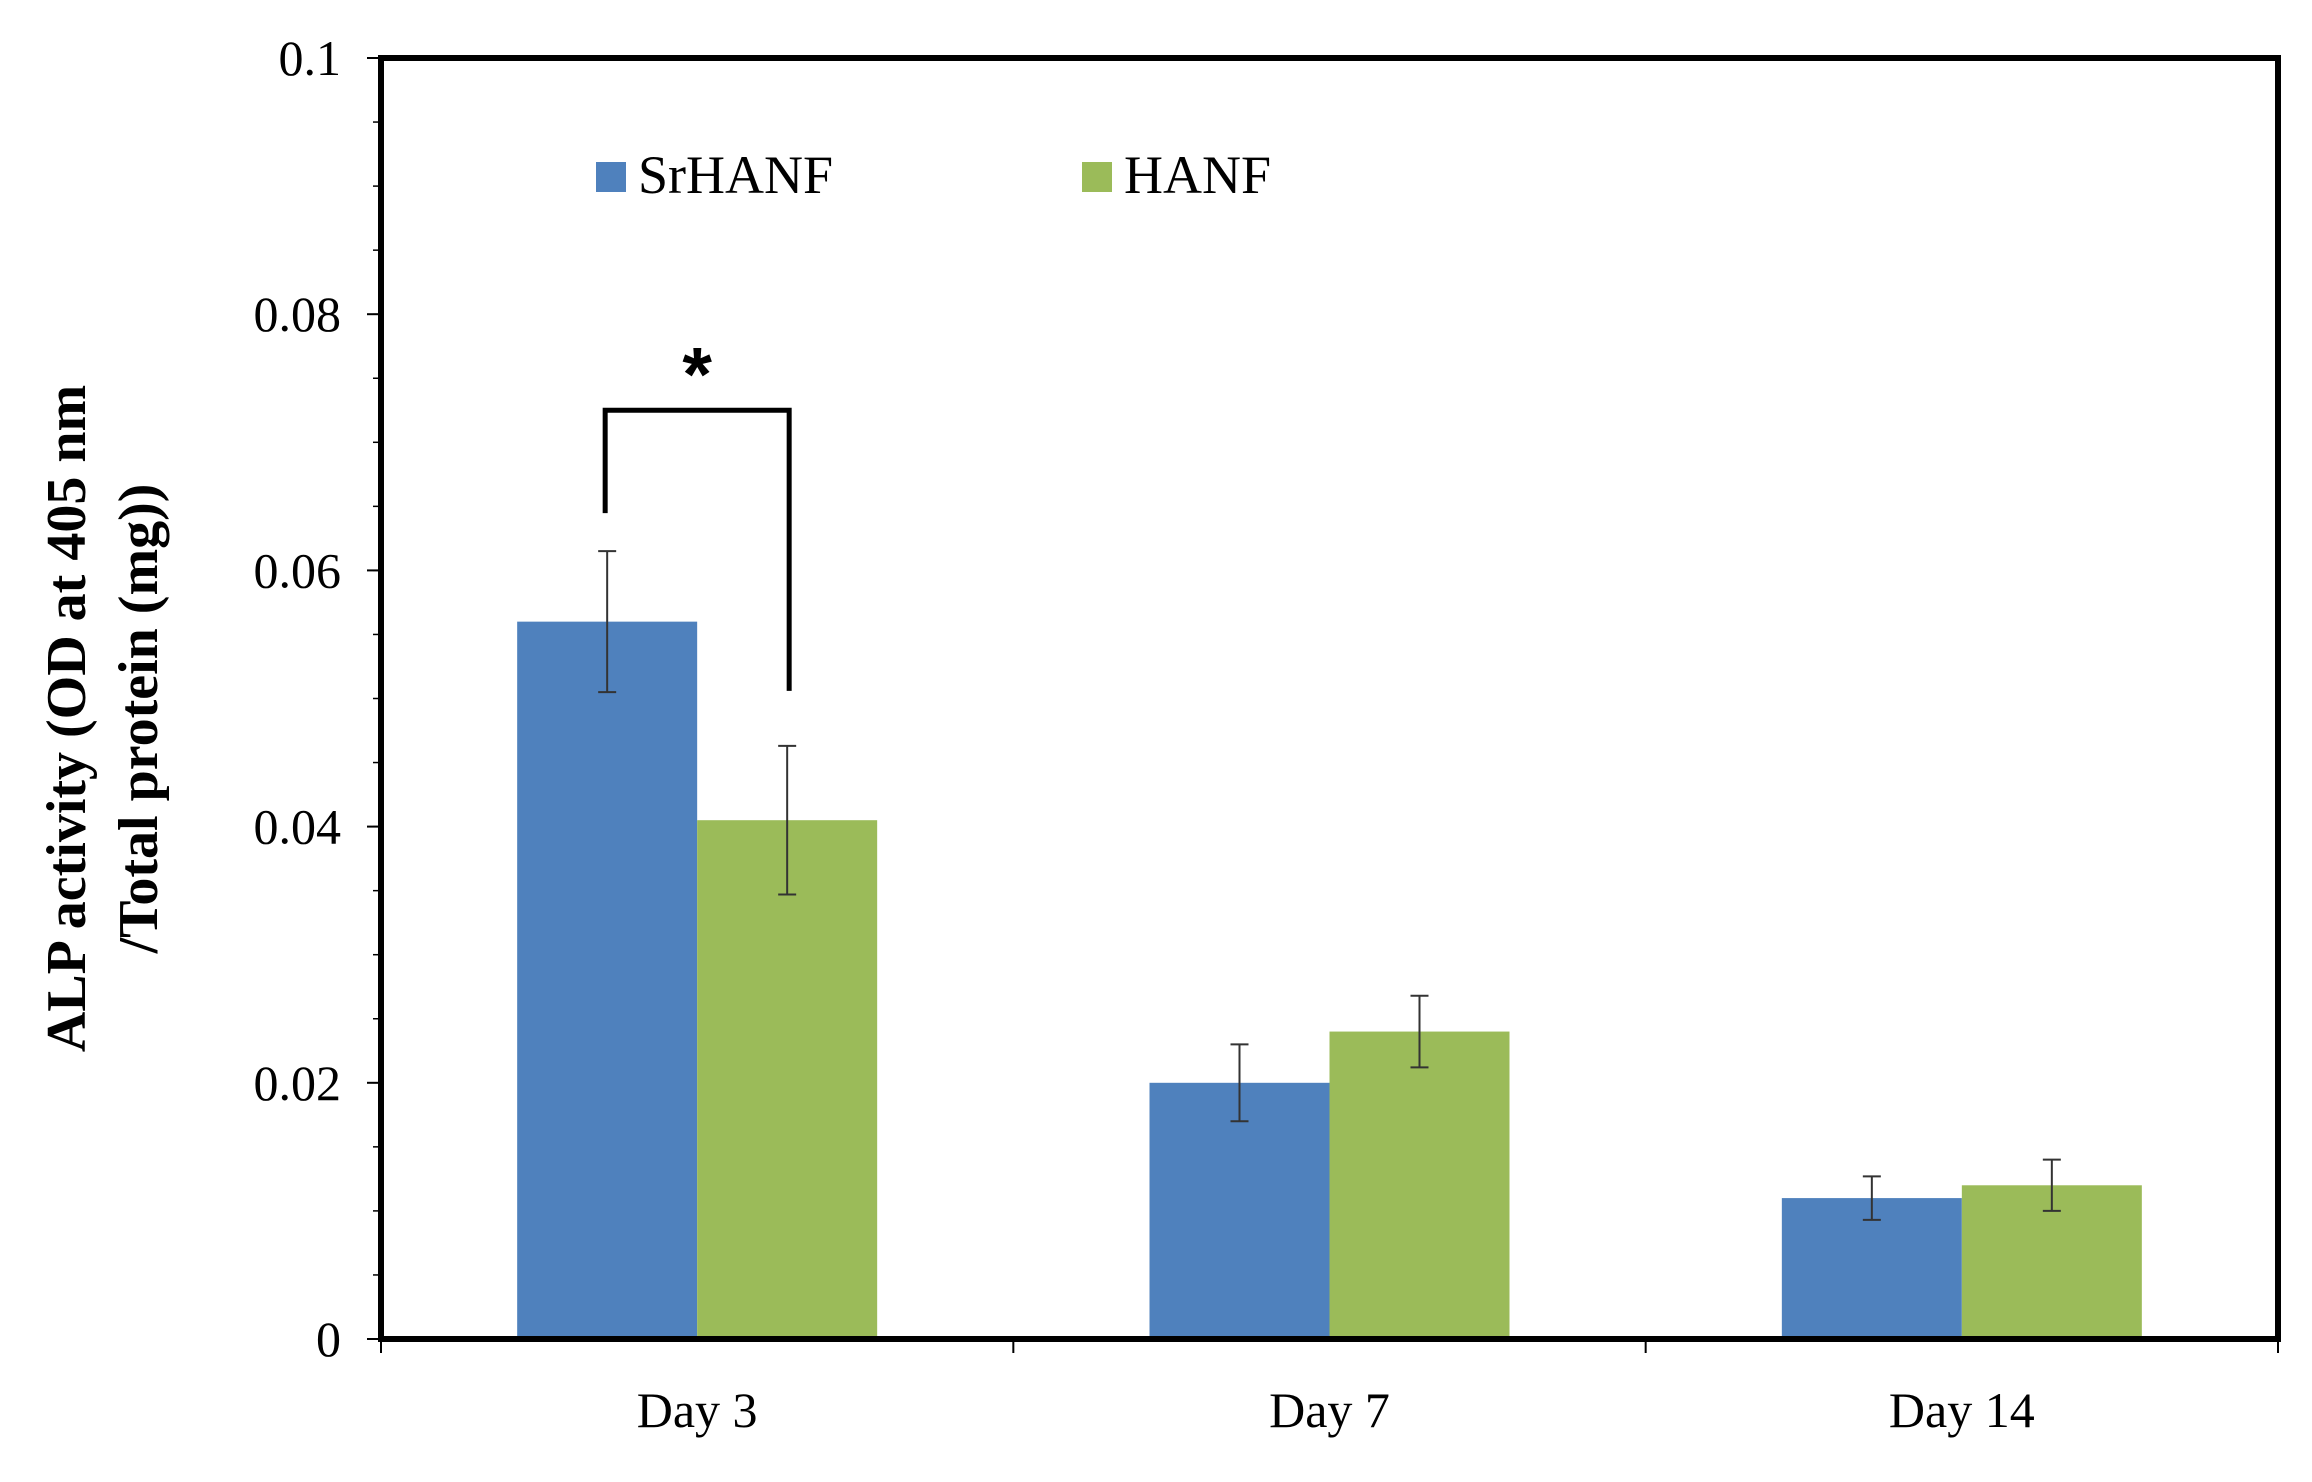 This screenshot has height=1482, width=2312. I want to click on y-tick-label: 0.04, so click(298, 827).